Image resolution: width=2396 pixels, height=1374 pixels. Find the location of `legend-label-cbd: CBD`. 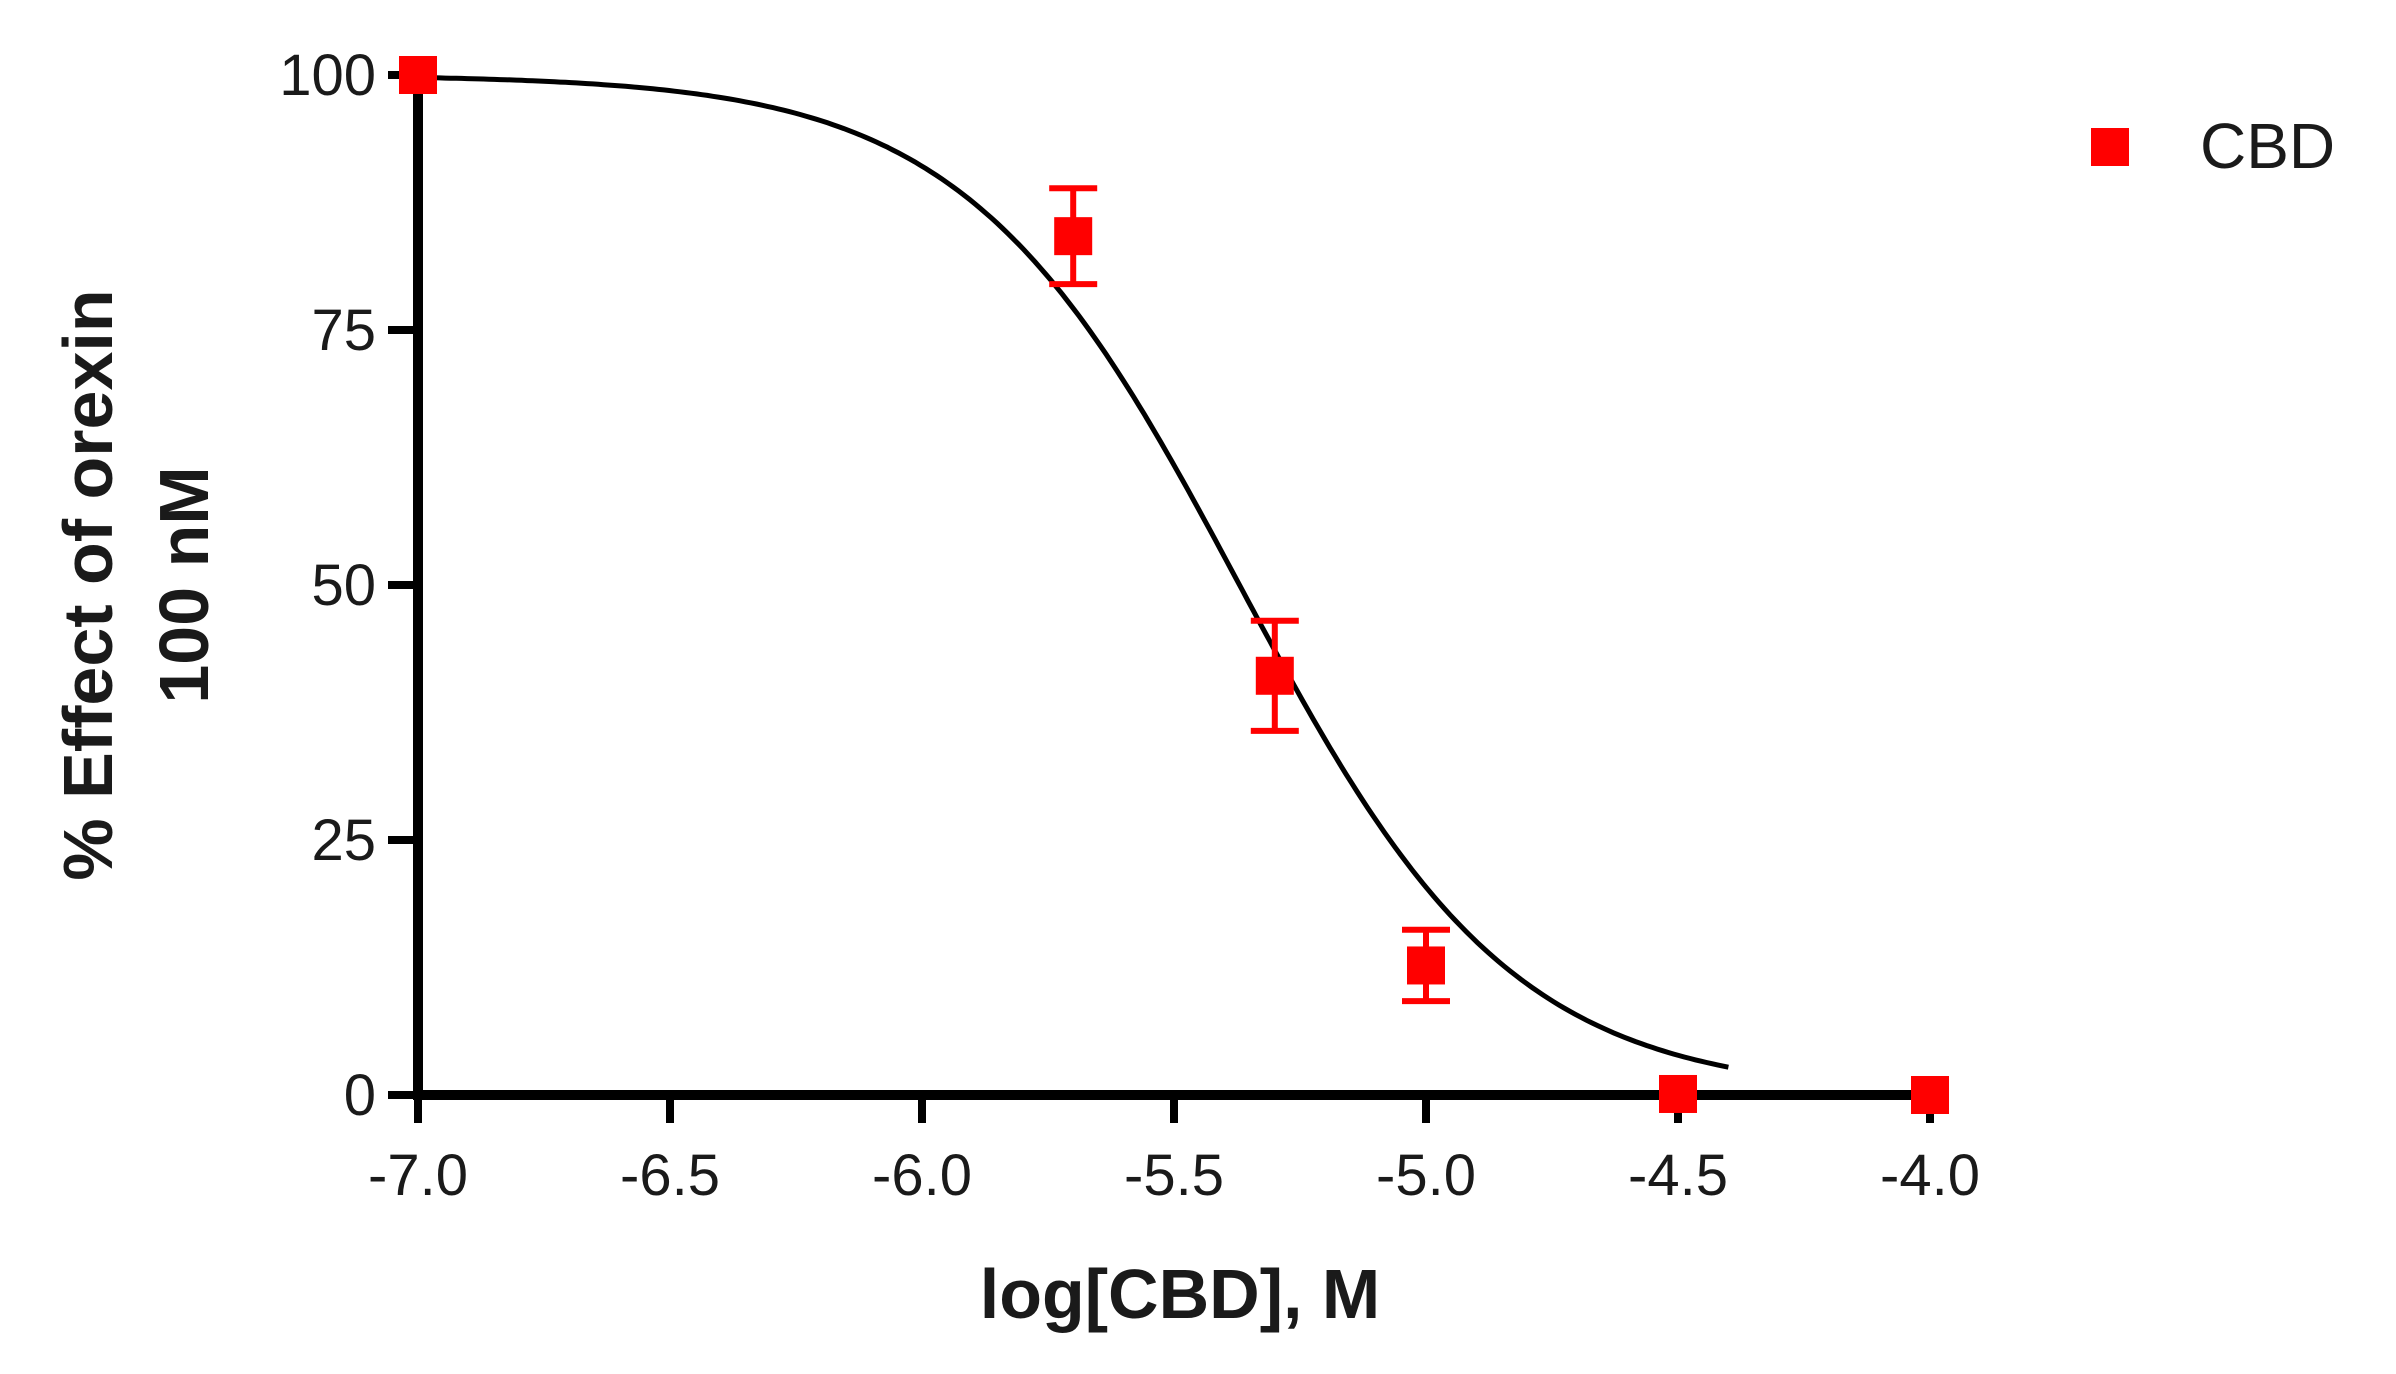

legend-label-cbd: CBD is located at coordinates (2267, 146).